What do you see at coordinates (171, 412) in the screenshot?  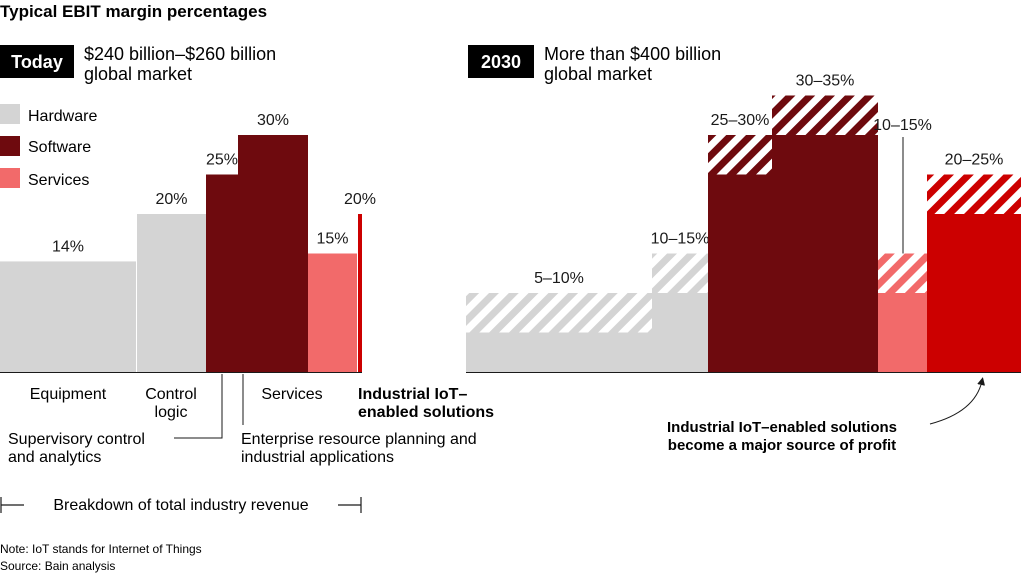 I see `segment-label-control-line2: logic` at bounding box center [171, 412].